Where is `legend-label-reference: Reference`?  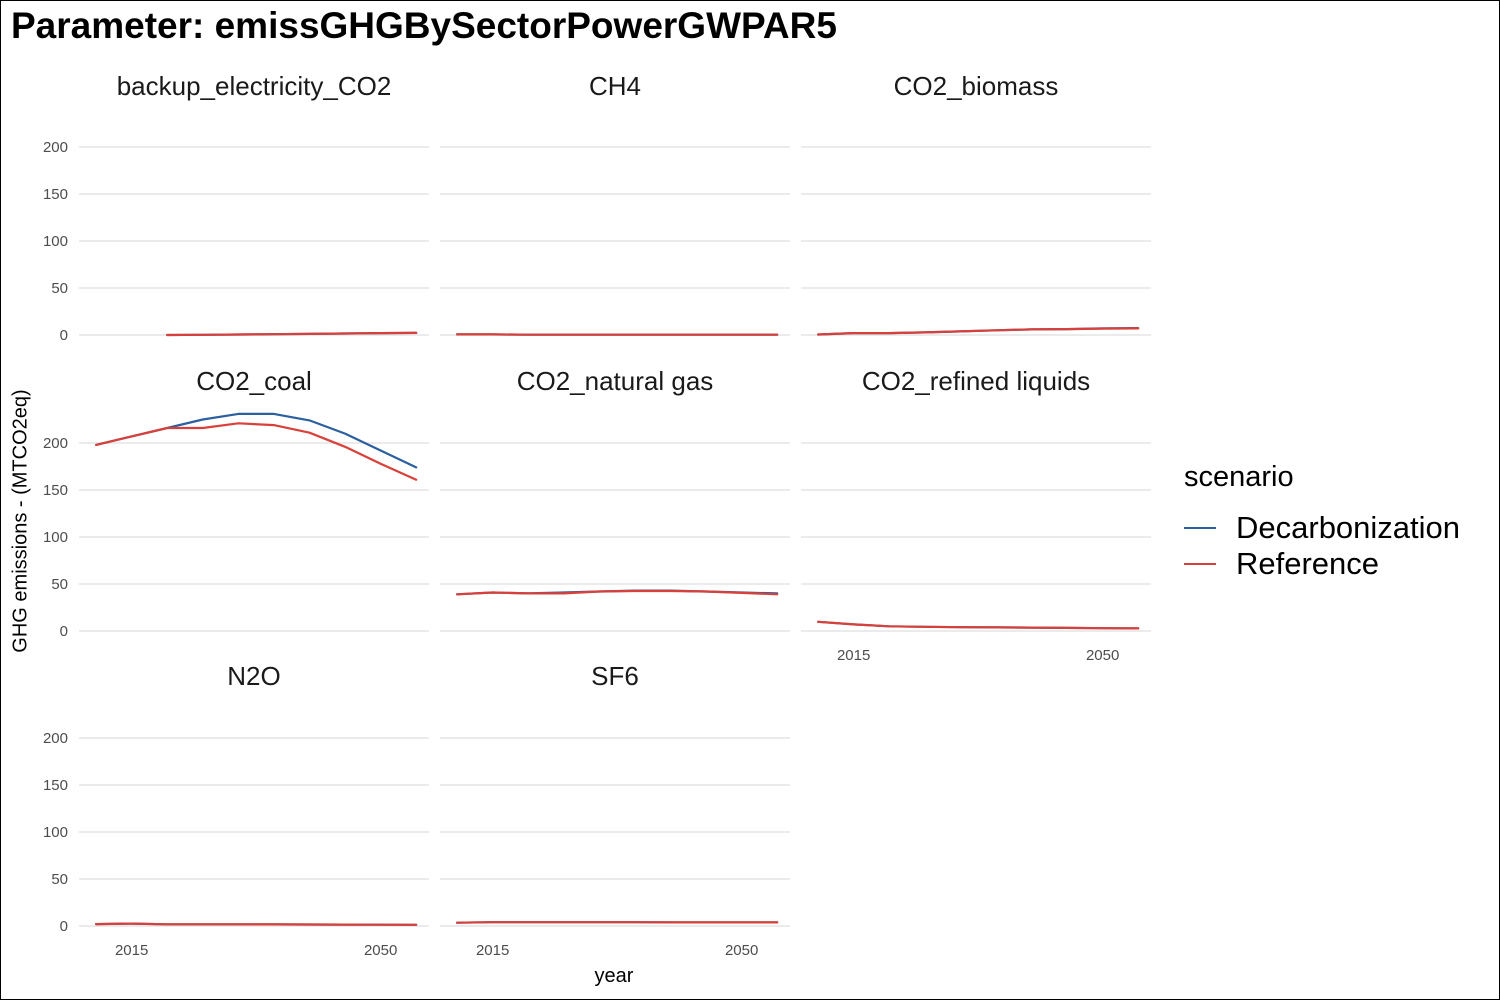 legend-label-reference: Reference is located at coordinates (1308, 563).